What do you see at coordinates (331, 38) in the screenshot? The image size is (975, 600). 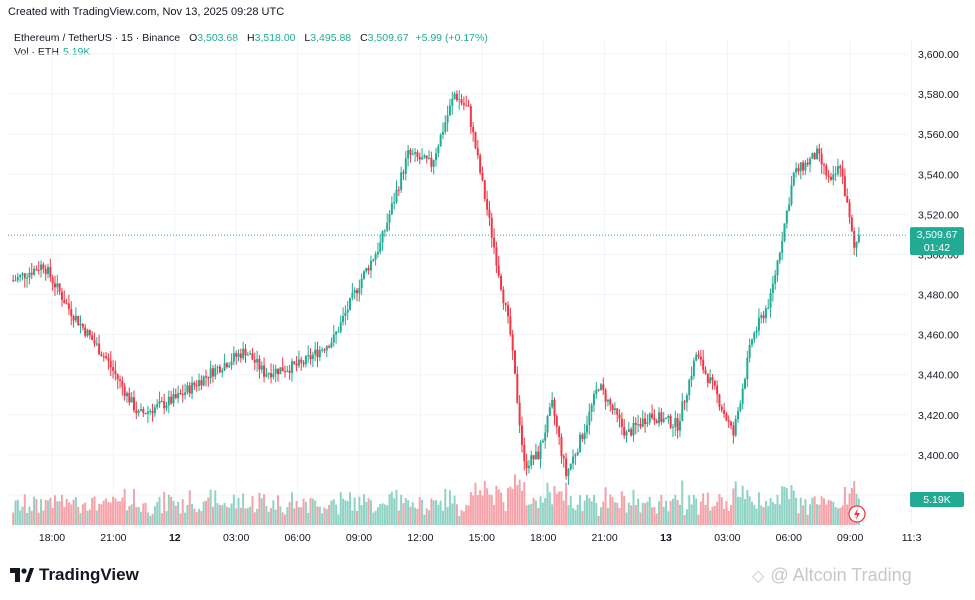 I see `low-value: 3,495.88` at bounding box center [331, 38].